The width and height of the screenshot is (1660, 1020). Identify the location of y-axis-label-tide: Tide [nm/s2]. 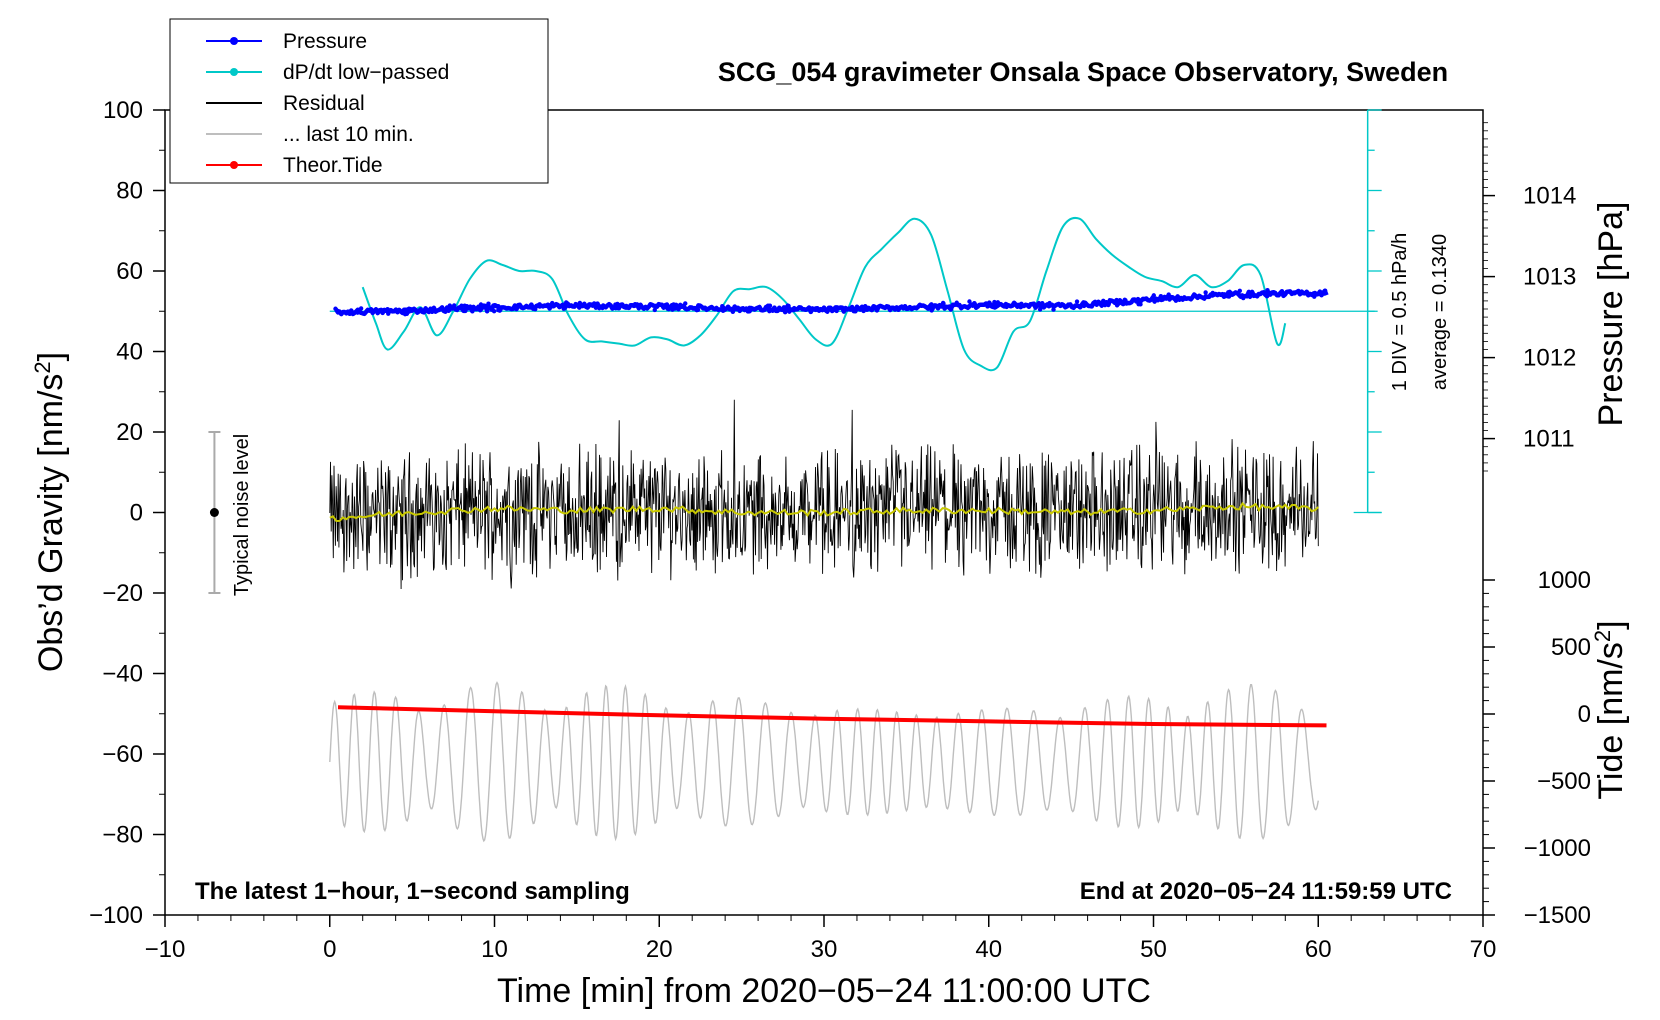
(1610, 709).